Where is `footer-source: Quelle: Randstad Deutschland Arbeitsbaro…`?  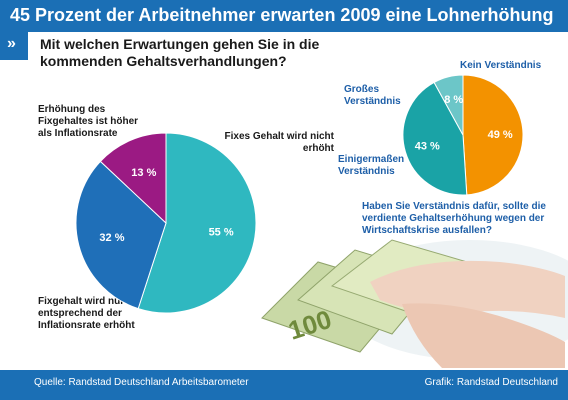 footer-source: Quelle: Randstad Deutschland Arbeitsbaro… is located at coordinates (141, 382).